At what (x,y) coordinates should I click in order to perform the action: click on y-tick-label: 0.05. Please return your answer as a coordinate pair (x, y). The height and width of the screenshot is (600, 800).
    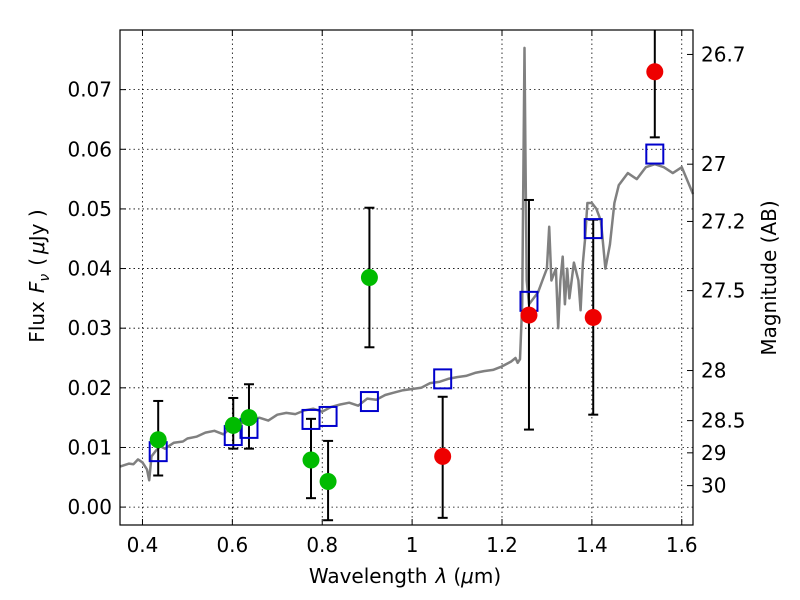
    Looking at the image, I should click on (89, 209).